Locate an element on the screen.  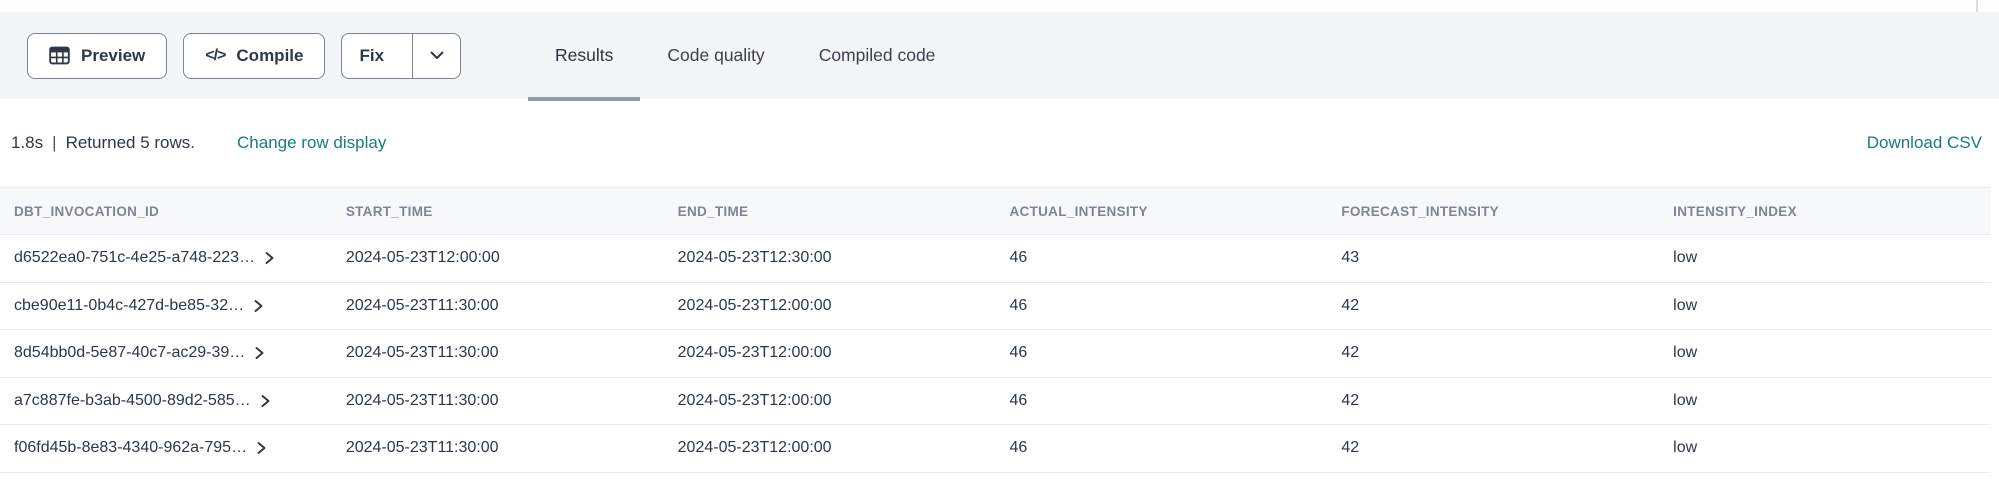
tab-compiled-code-label: Compiled code is located at coordinates (877, 55).